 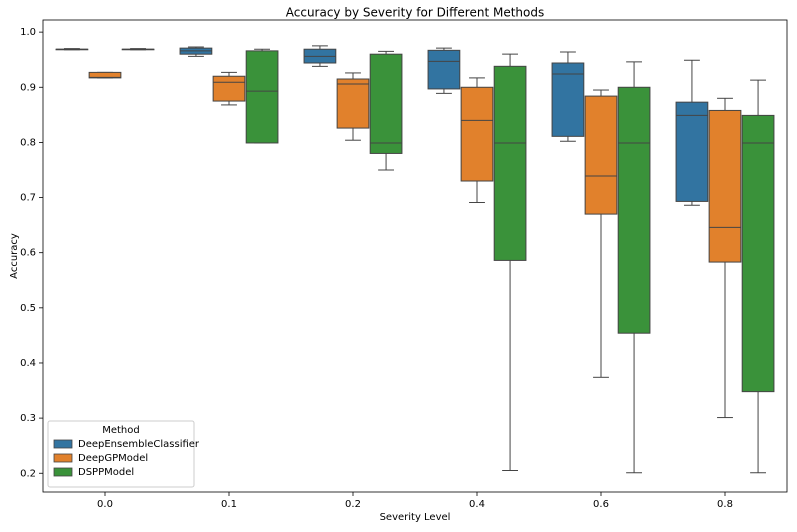 What do you see at coordinates (353, 504) in the screenshot?
I see `x-tick-label: 0.2` at bounding box center [353, 504].